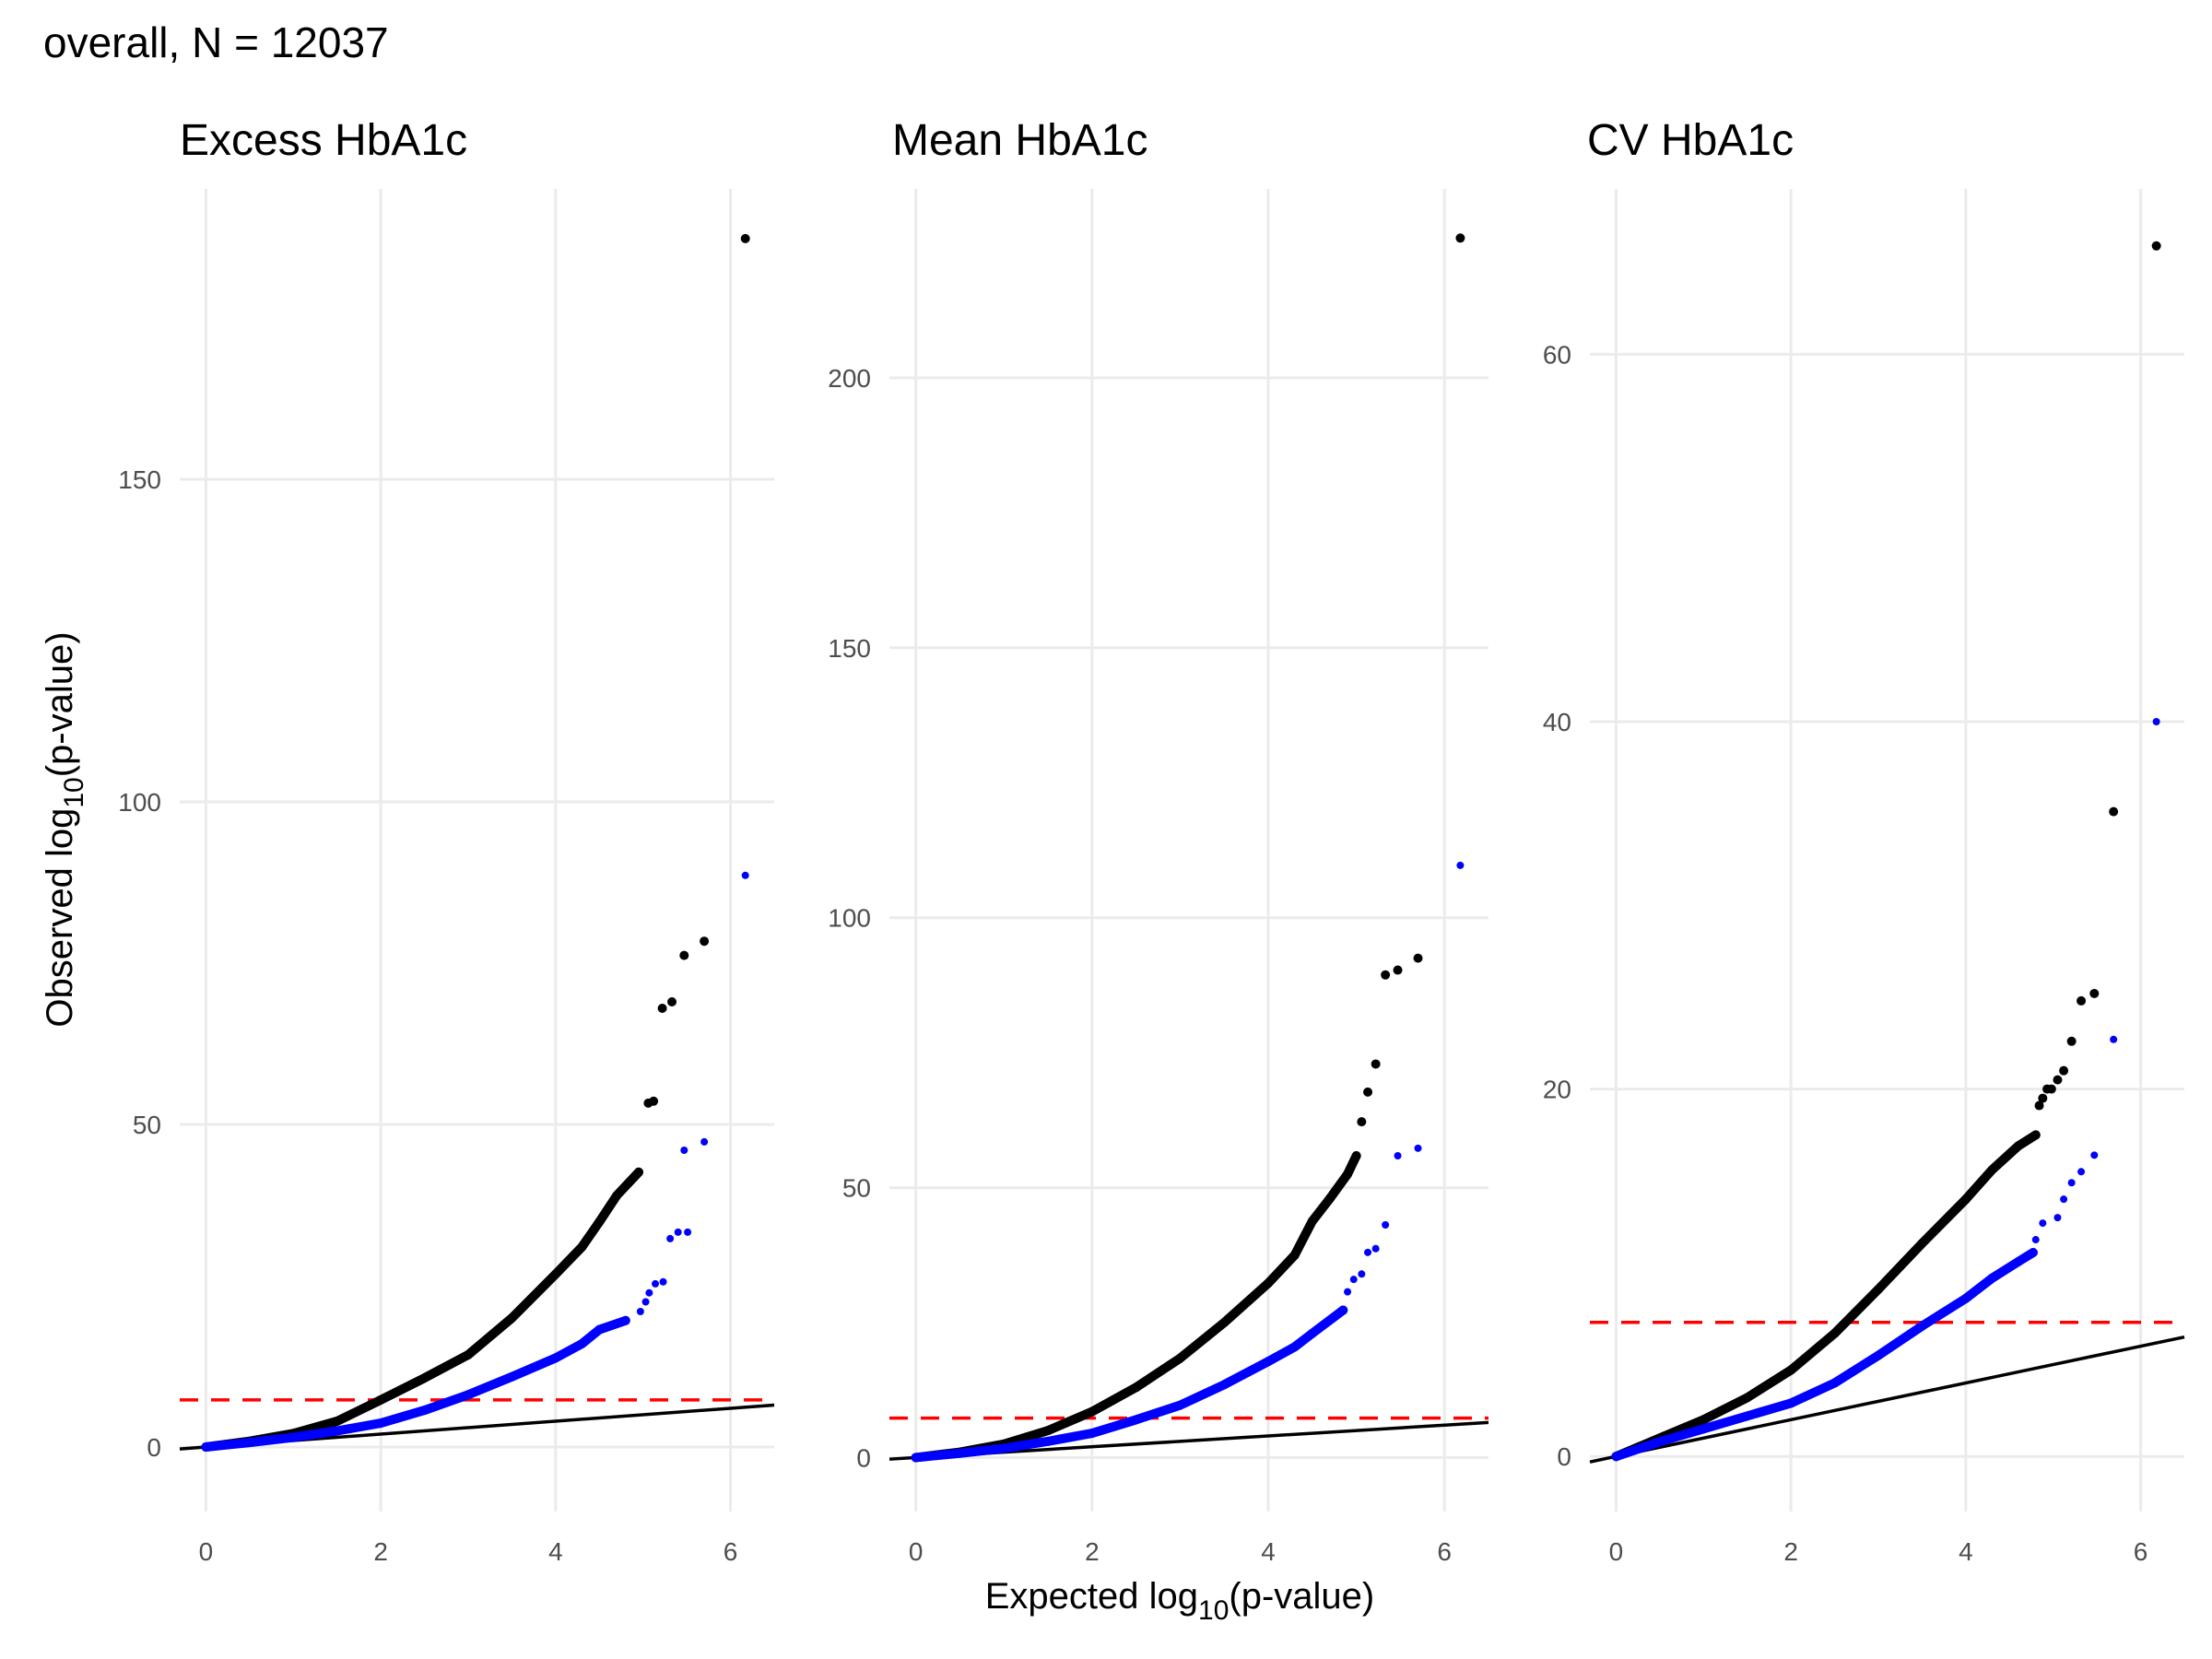 Image resolution: width=2212 pixels, height=1659 pixels. I want to click on y-tick-label: 100, so click(849, 918).